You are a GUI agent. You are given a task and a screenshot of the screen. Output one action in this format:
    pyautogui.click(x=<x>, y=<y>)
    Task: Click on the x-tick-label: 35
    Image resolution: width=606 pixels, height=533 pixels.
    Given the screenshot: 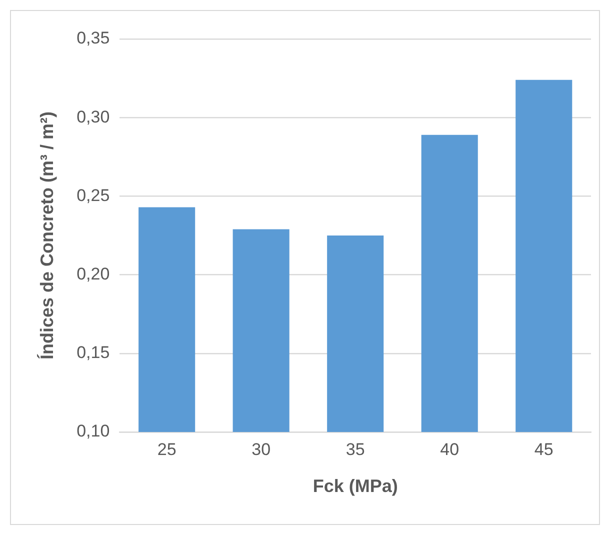 What is the action you would take?
    pyautogui.click(x=355, y=449)
    